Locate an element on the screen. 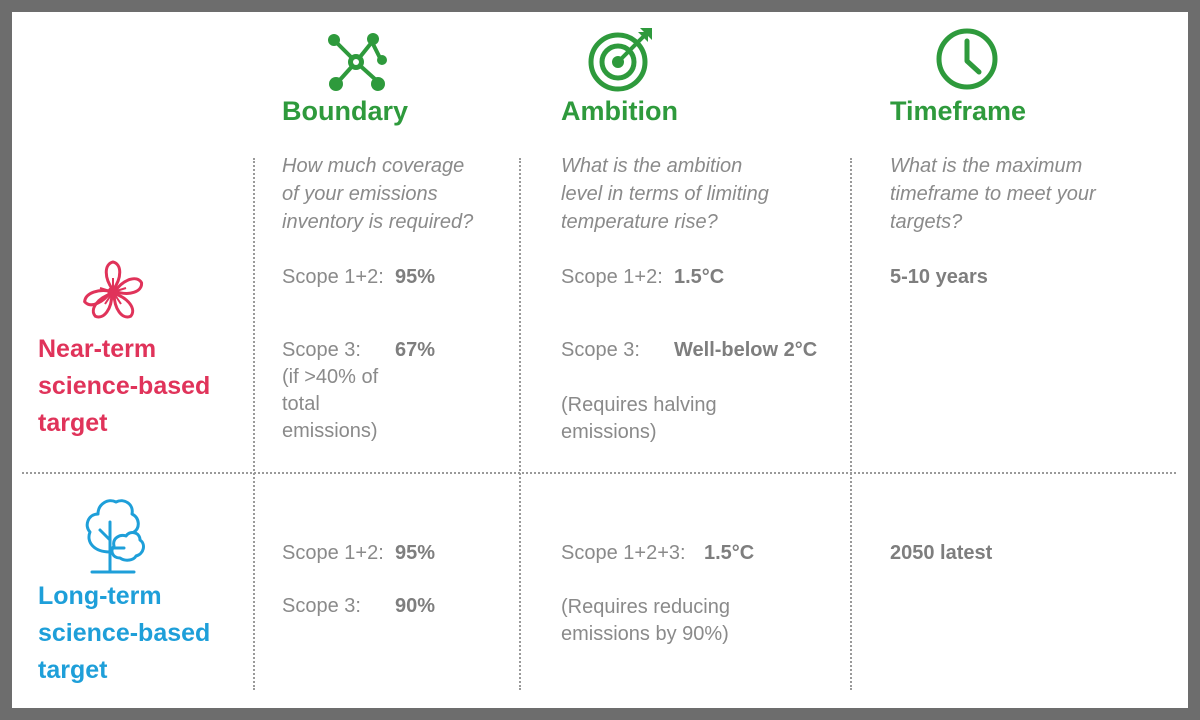 The width and height of the screenshot is (1200, 720). long-ambition-scope123-value: 1.5°C is located at coordinates (729, 553).